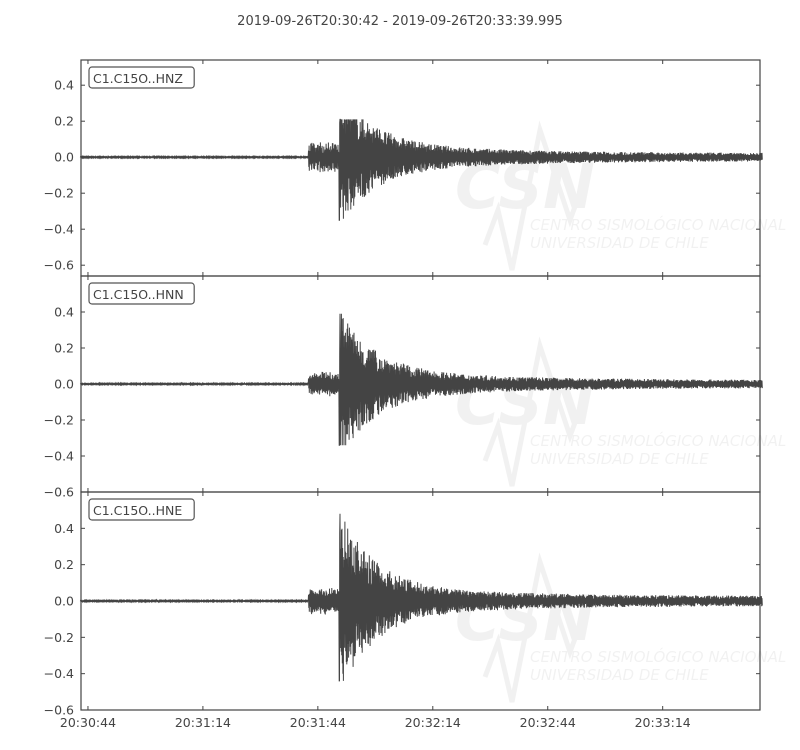  I want to click on channel-label: C1.C15O..HNZ, so click(138, 78).